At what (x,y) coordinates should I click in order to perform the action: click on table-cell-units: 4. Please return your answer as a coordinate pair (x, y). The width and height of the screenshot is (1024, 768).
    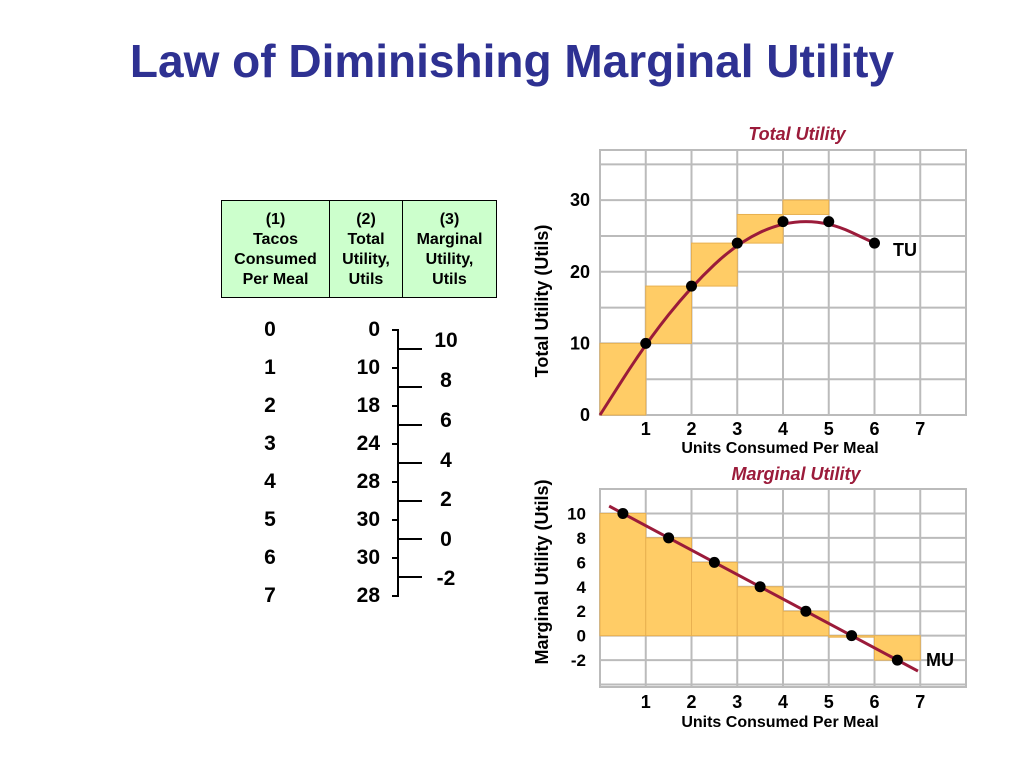
    Looking at the image, I should click on (270, 481).